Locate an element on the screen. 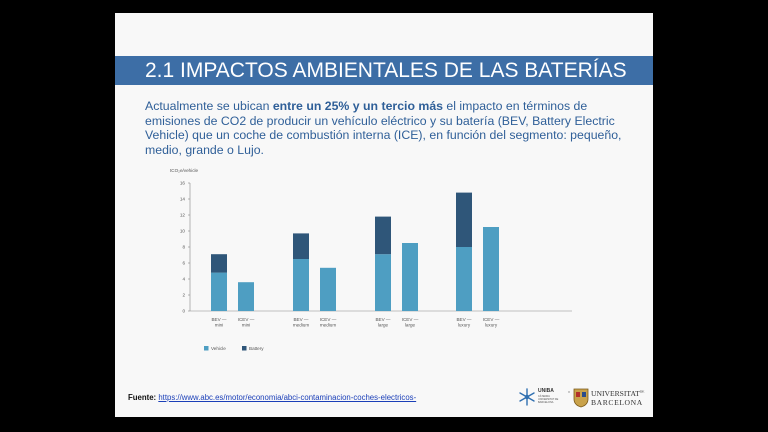 The height and width of the screenshot is (432, 768). uniba-text: UNIBA is located at coordinates (546, 391).